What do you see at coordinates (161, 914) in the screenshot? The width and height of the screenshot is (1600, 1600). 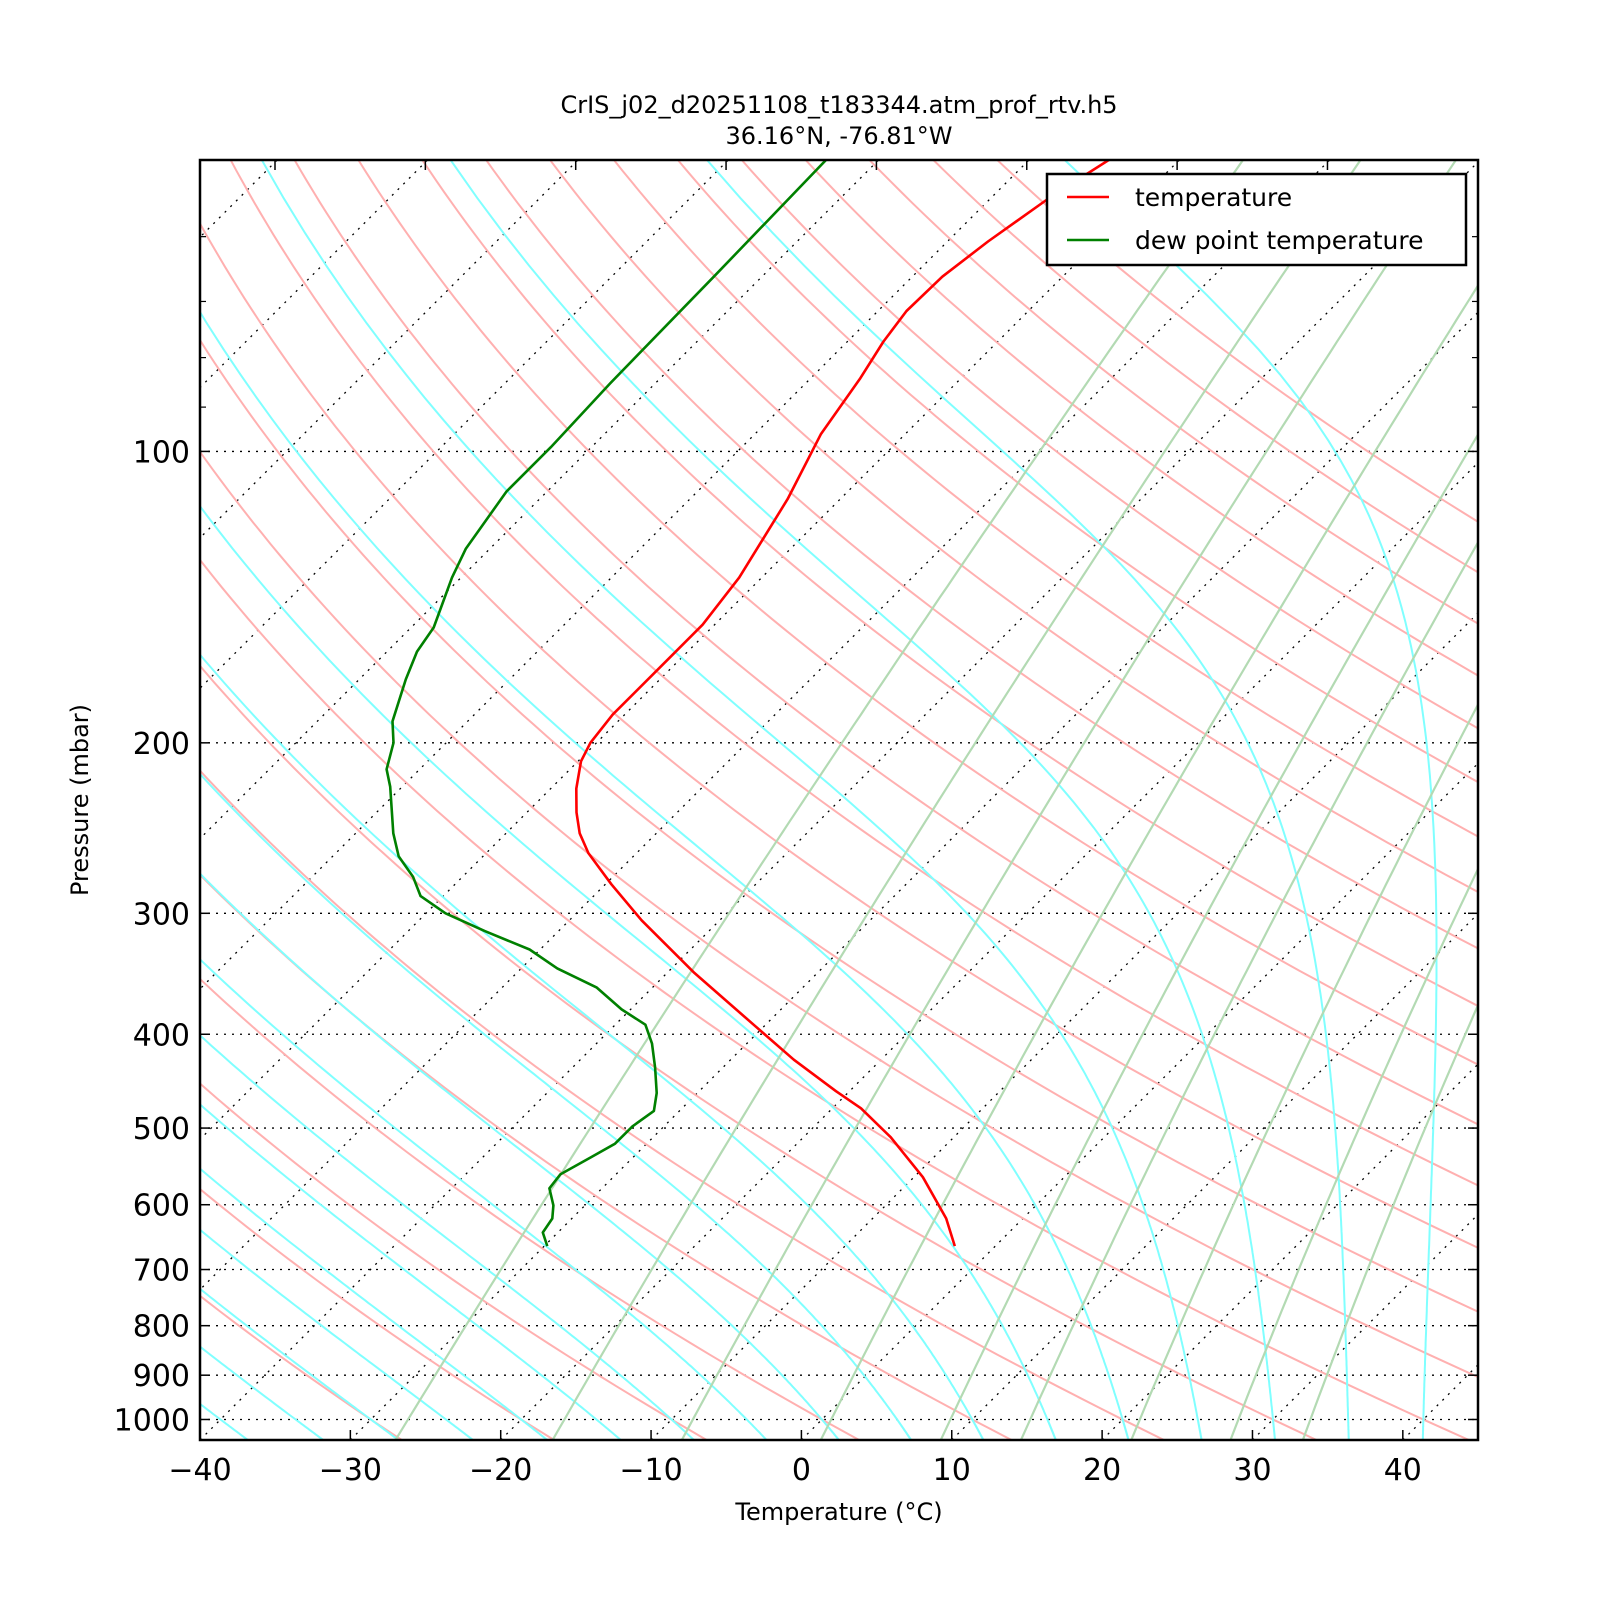 I see `y-tick-label: 300` at bounding box center [161, 914].